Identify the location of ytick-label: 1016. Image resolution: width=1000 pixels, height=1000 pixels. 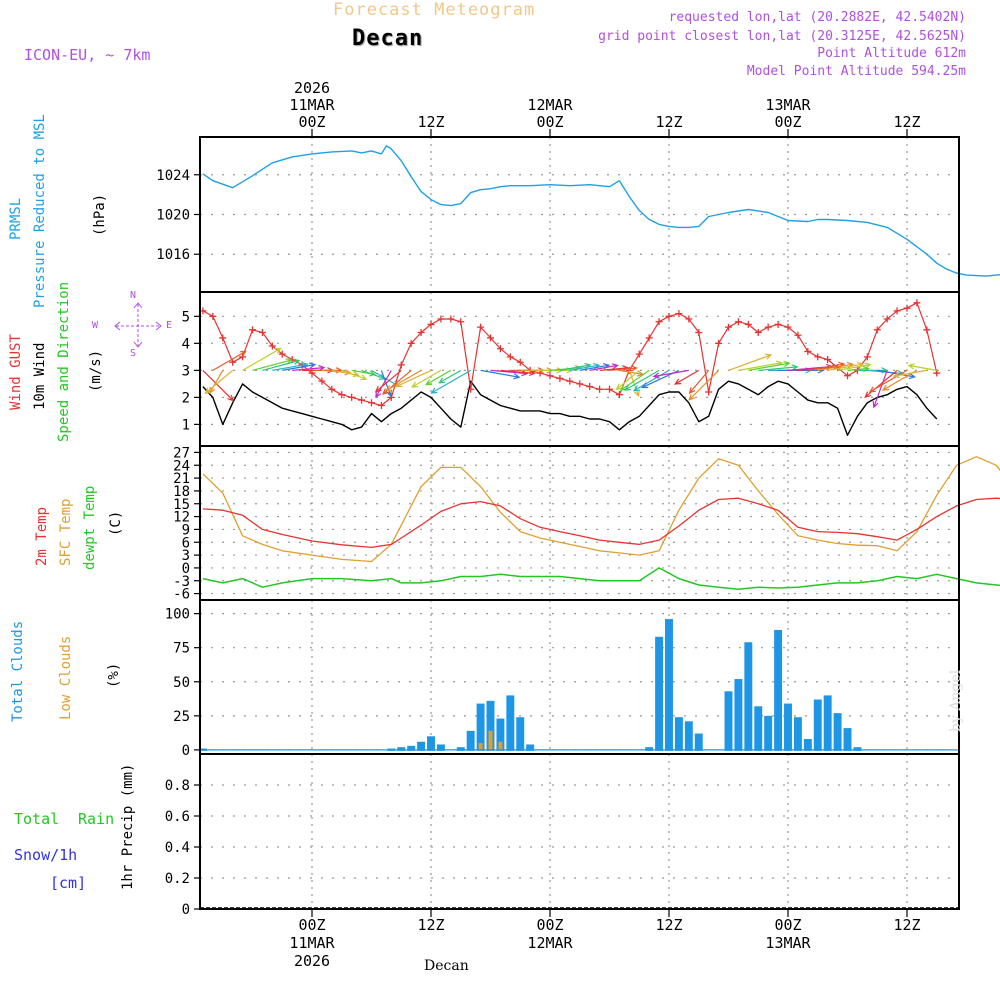
(173, 255).